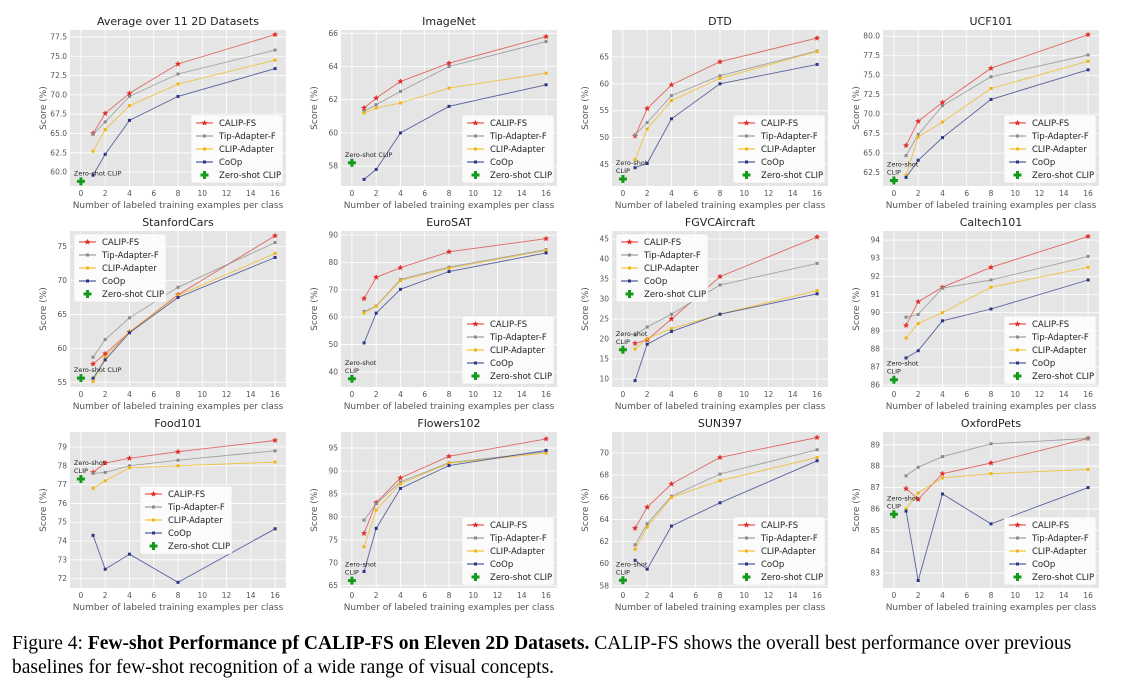  What do you see at coordinates (455, 76) in the screenshot?
I see `series-tip` at bounding box center [455, 76].